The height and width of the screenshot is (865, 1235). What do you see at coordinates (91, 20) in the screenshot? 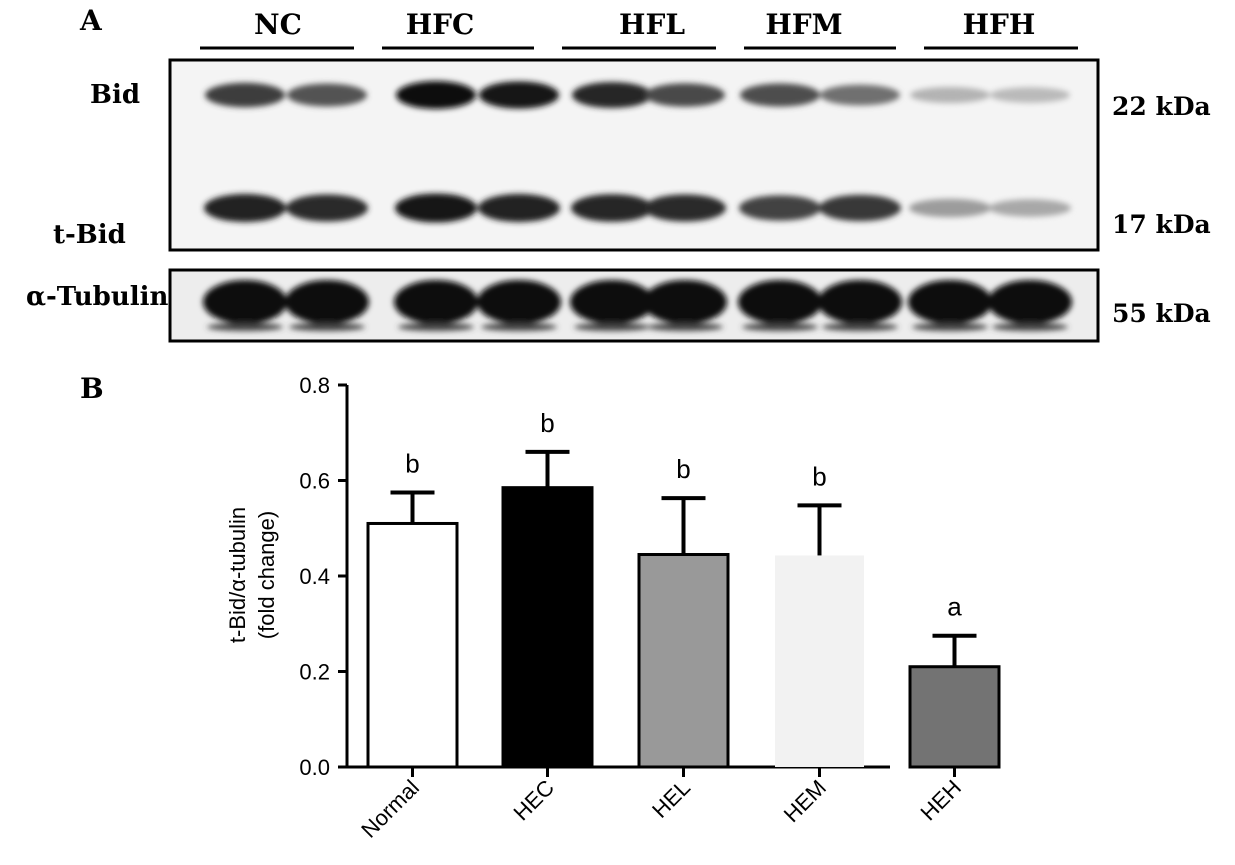
I see `panel-a-label: A` at bounding box center [91, 20].